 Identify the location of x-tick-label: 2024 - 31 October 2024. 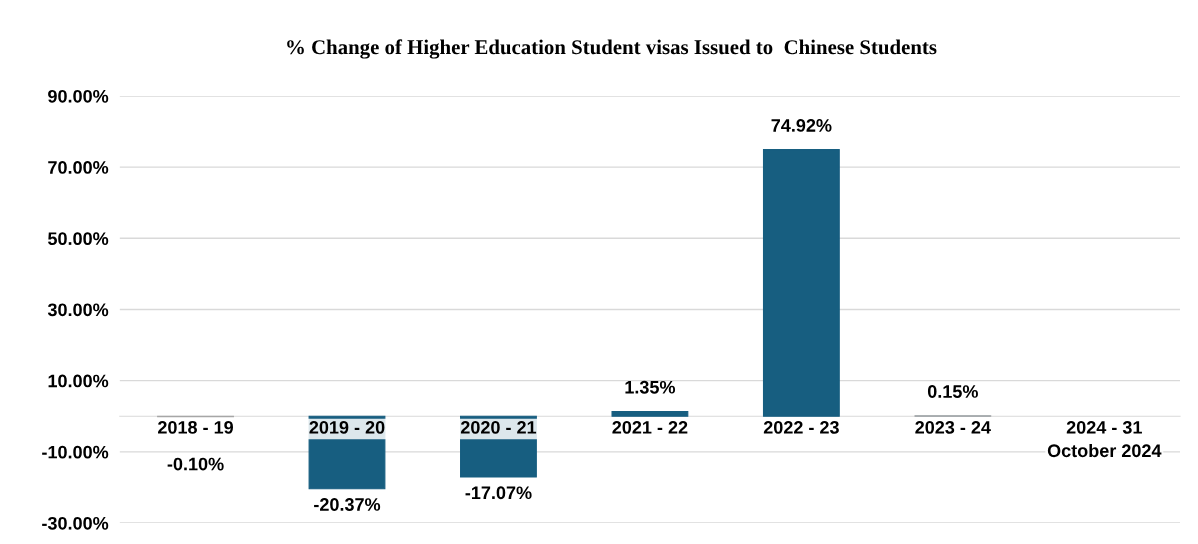
(1104, 439).